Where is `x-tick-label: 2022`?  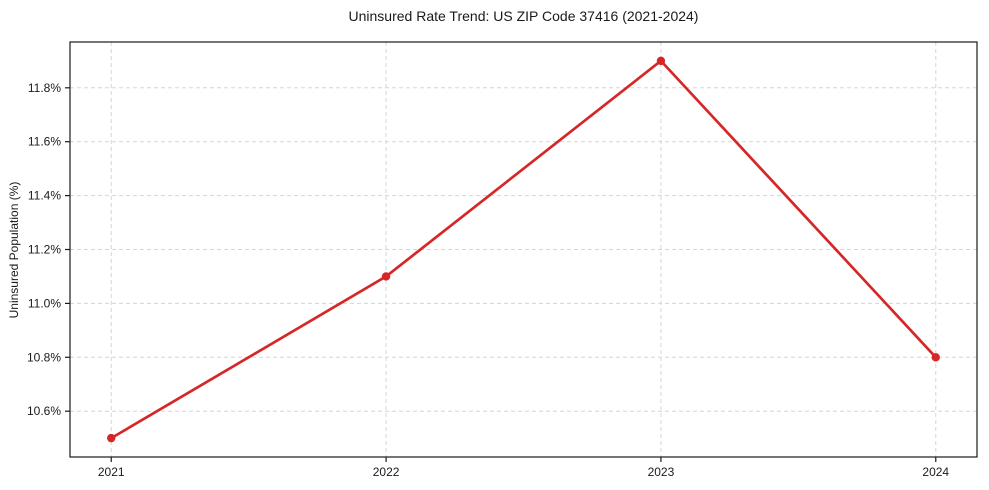
x-tick-label: 2022 is located at coordinates (386, 472).